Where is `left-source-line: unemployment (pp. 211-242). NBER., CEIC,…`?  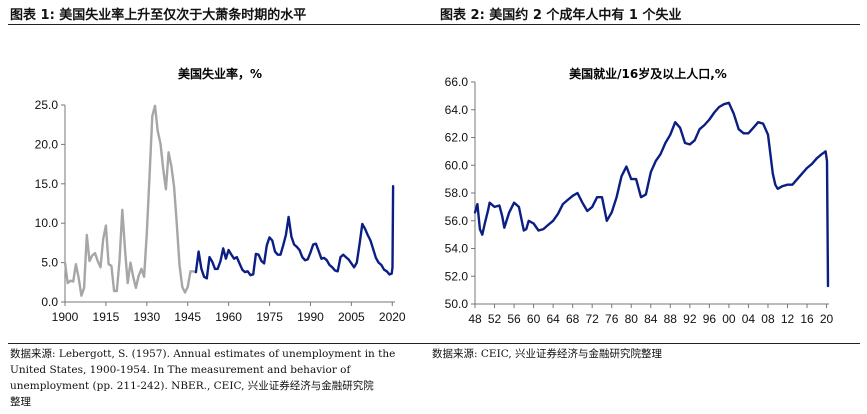
left-source-line: unemployment (pp. 211-242). NBER., CEIC,… is located at coordinates (192, 386).